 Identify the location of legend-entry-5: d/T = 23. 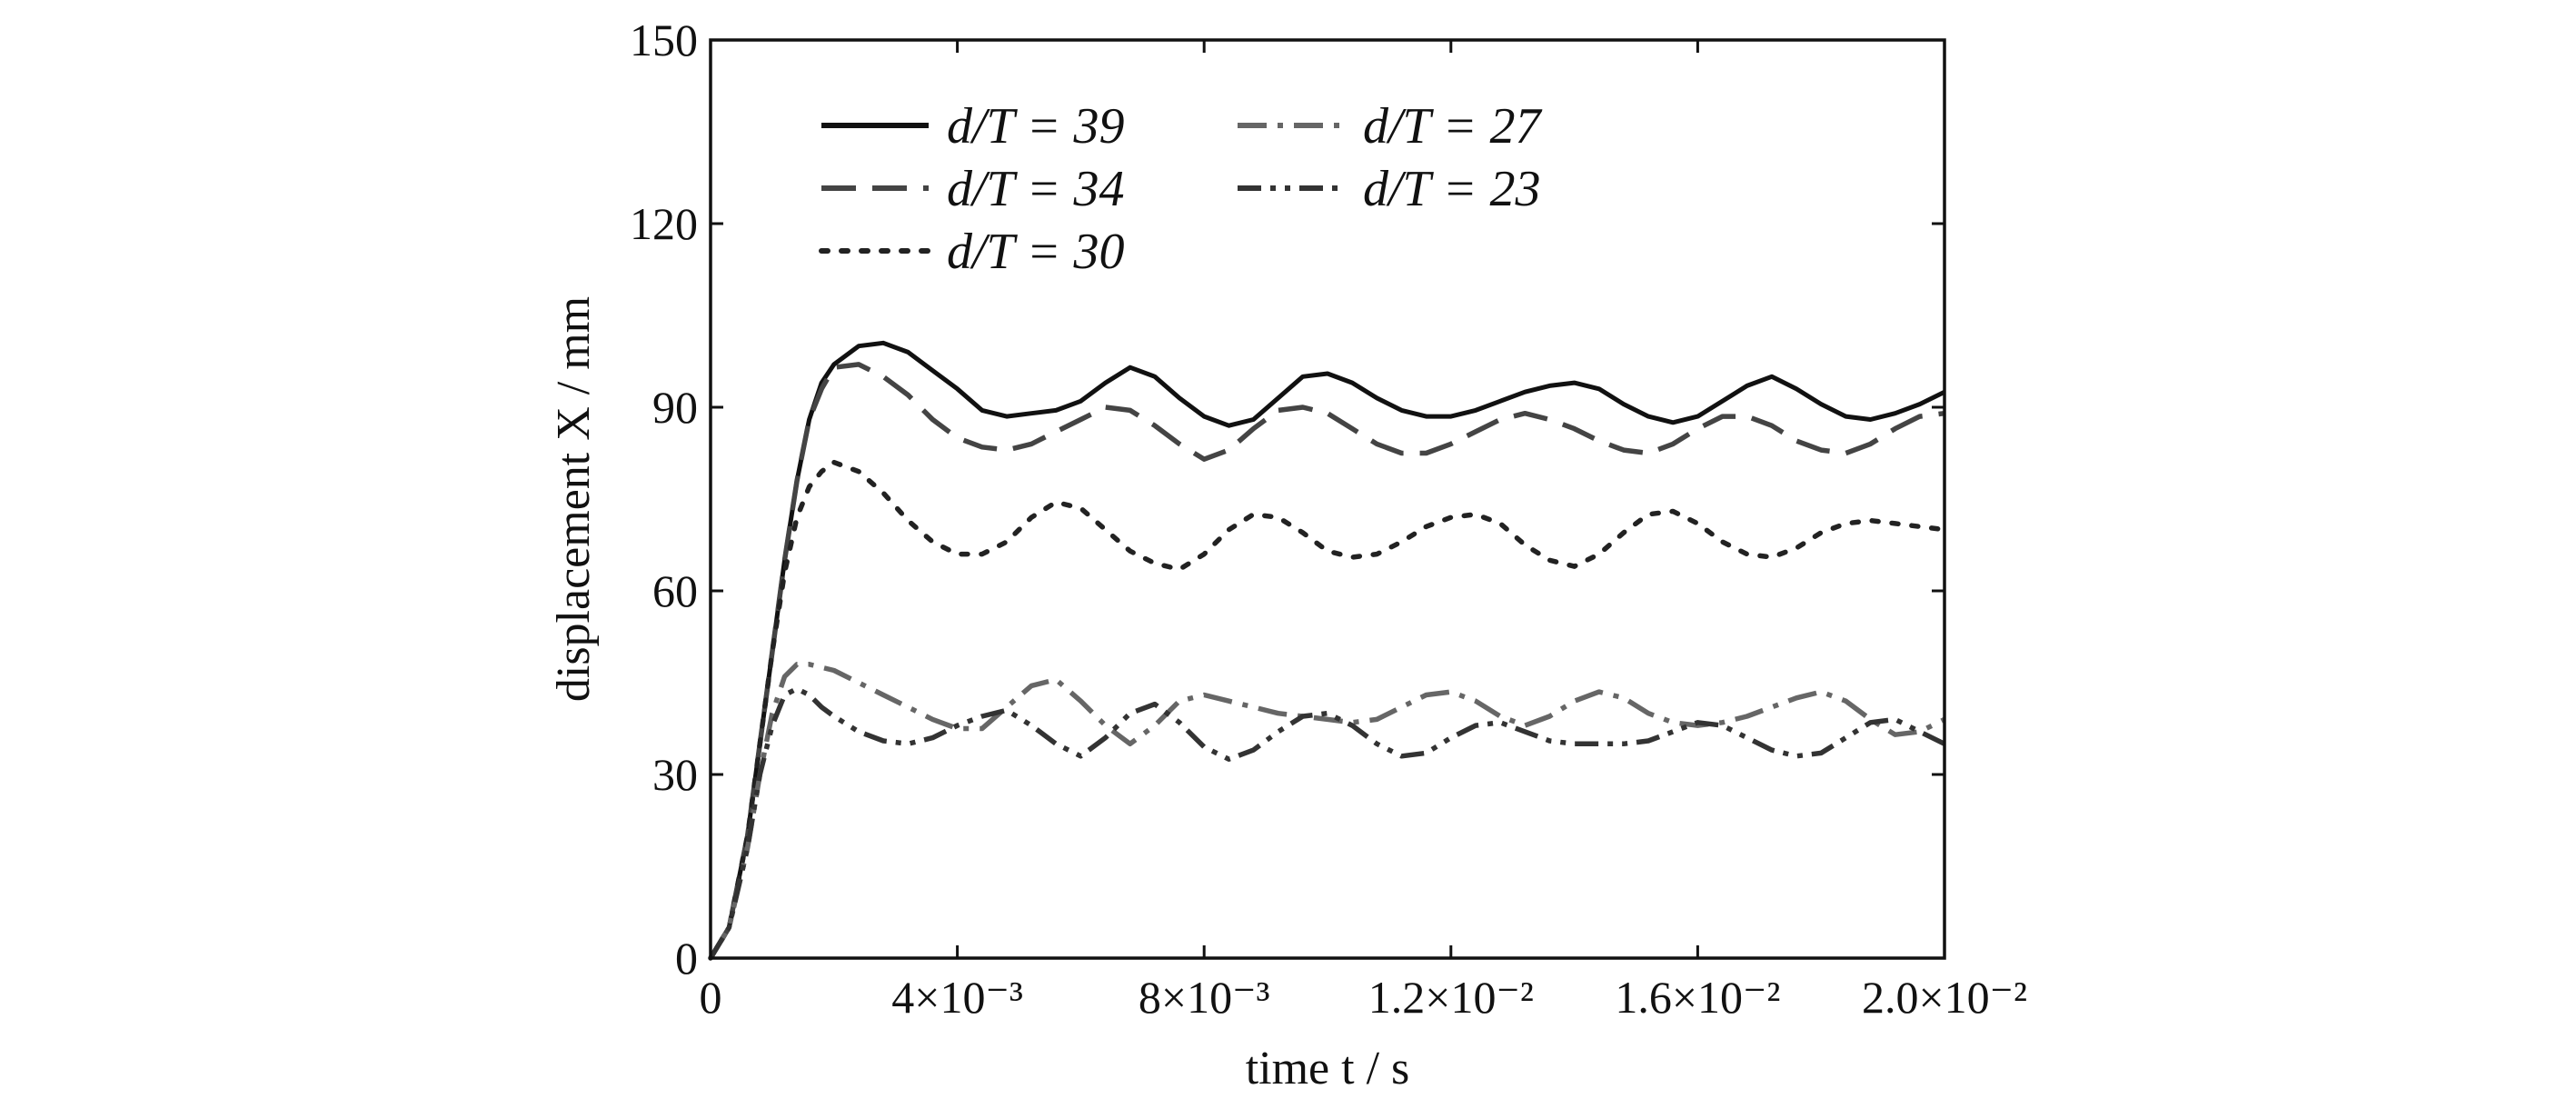
(1389, 189).